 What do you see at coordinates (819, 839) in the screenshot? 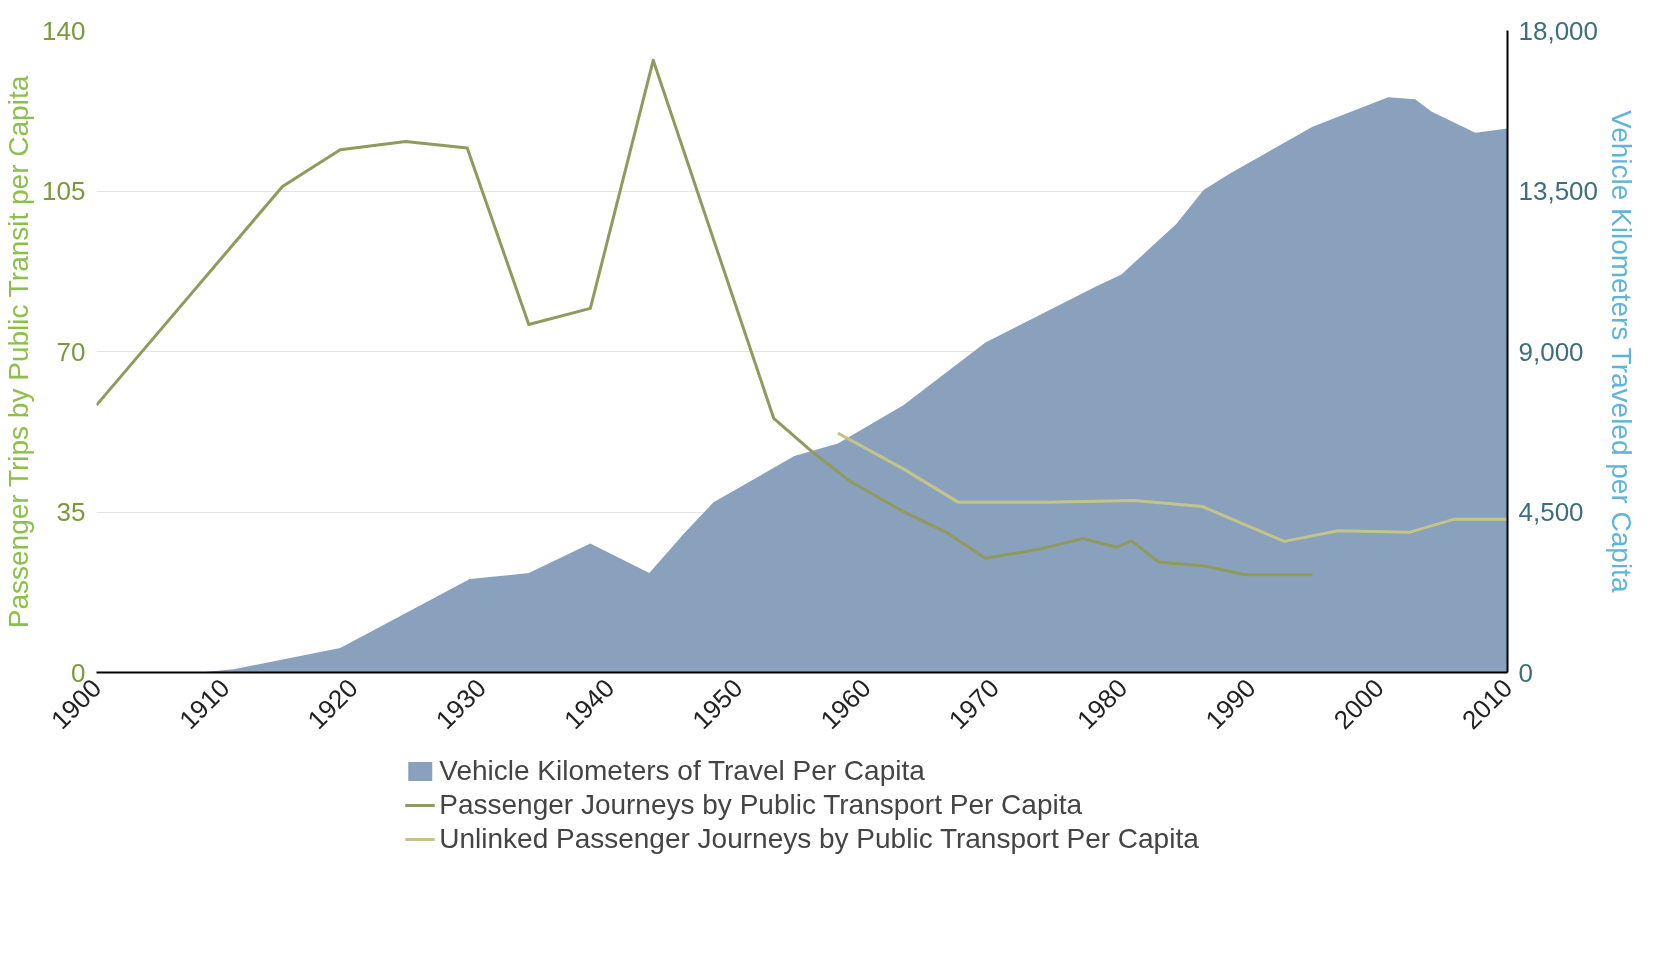
I see `legend-label: Unlinked Passenger Journeys by Public Transport Per Capita` at bounding box center [819, 839].